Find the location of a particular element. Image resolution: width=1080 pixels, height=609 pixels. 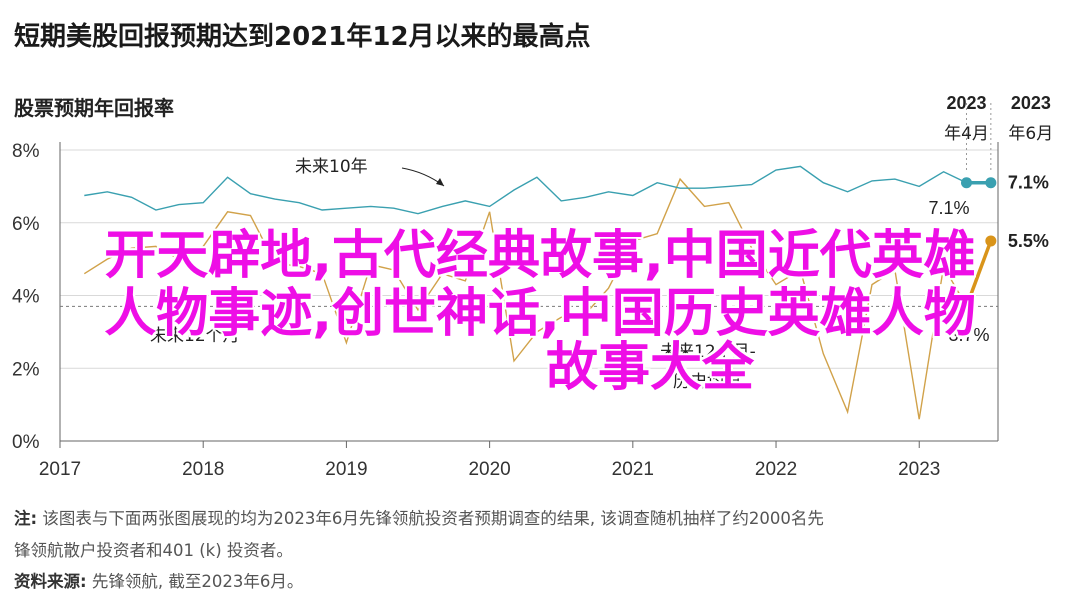

apr-month-label: 年4月 is located at coordinates (966, 134).